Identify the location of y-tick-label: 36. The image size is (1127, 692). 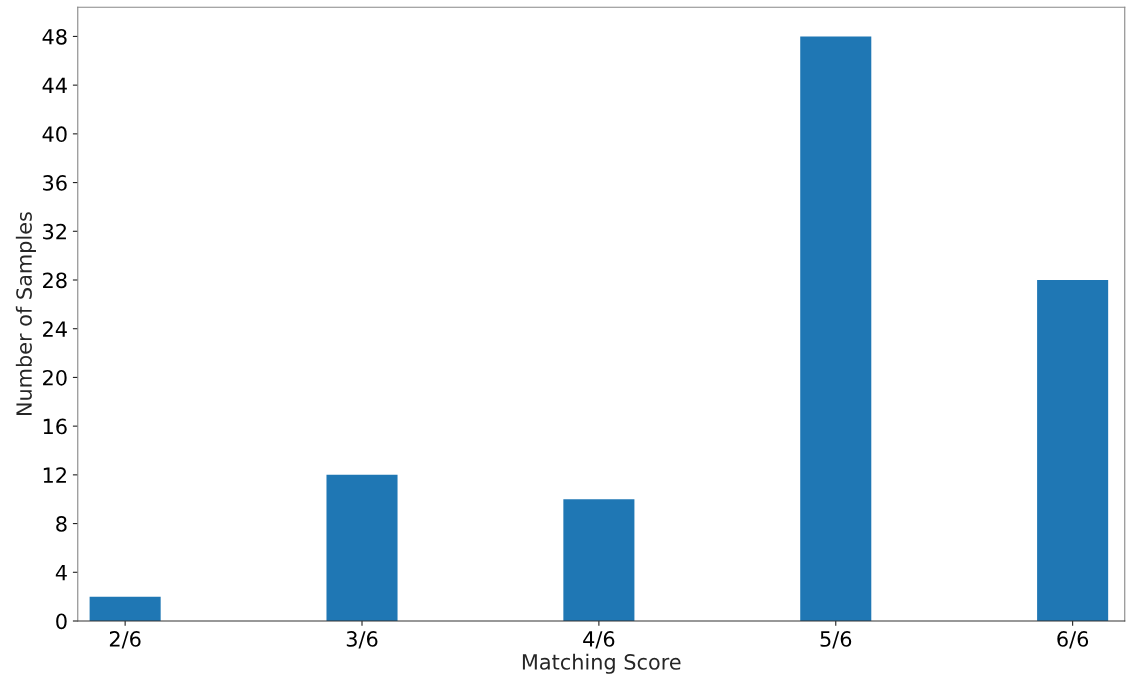
(55, 183).